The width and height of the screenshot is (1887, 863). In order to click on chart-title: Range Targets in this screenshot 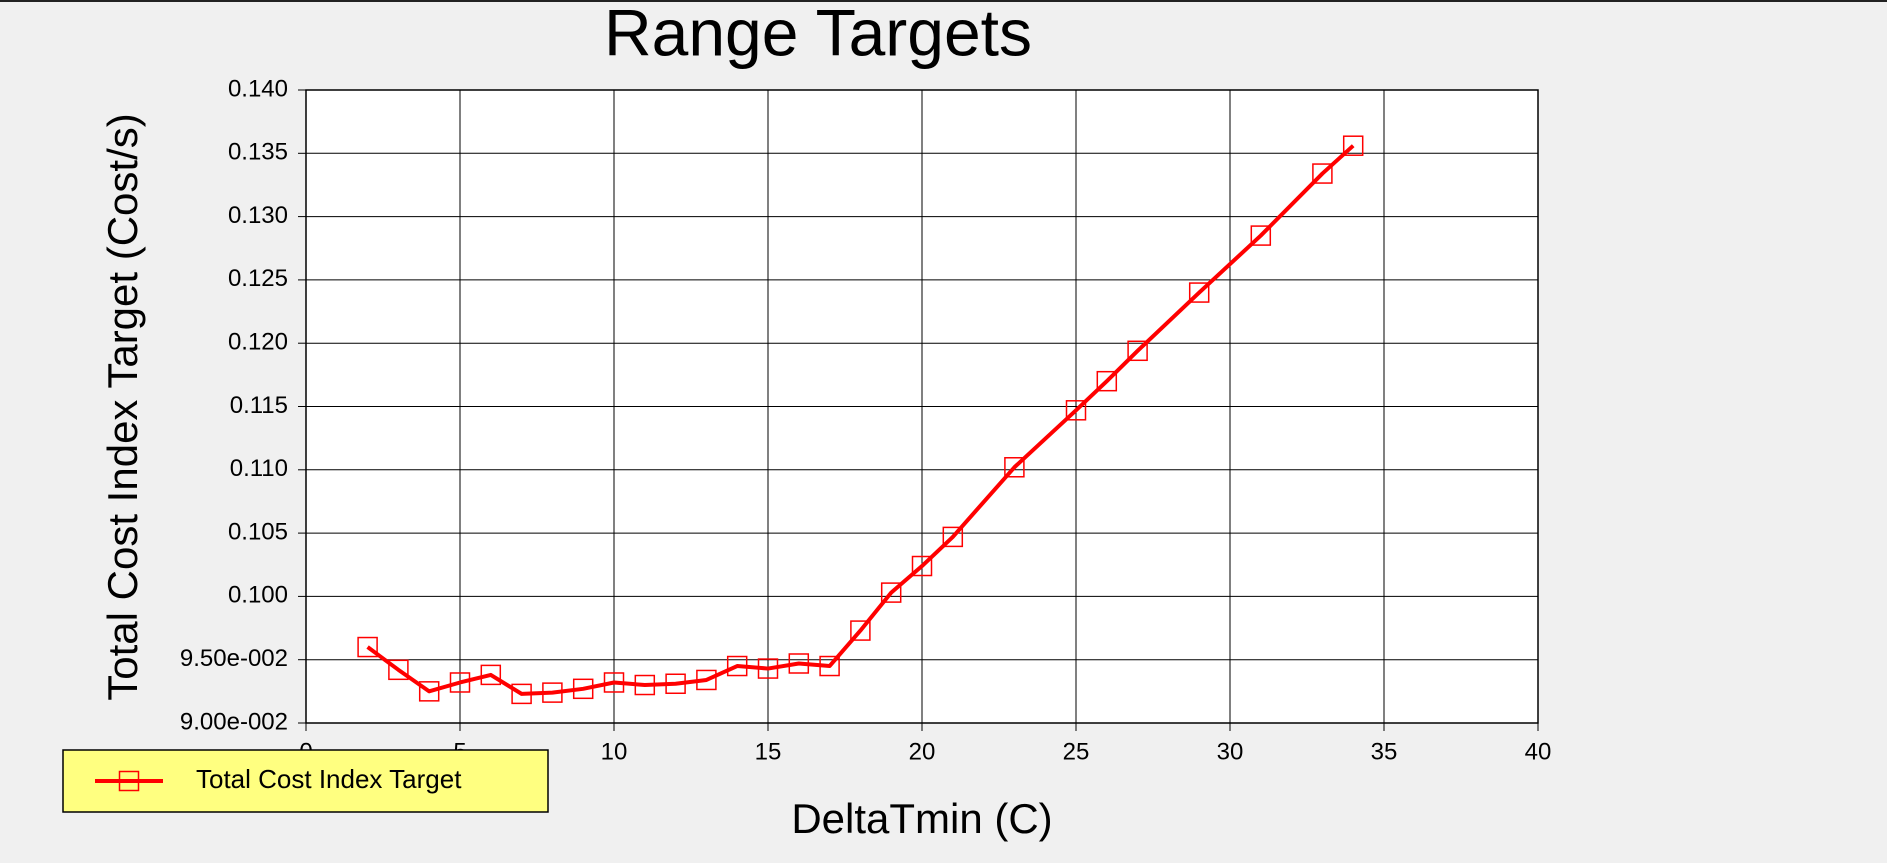, I will do `click(818, 34)`.